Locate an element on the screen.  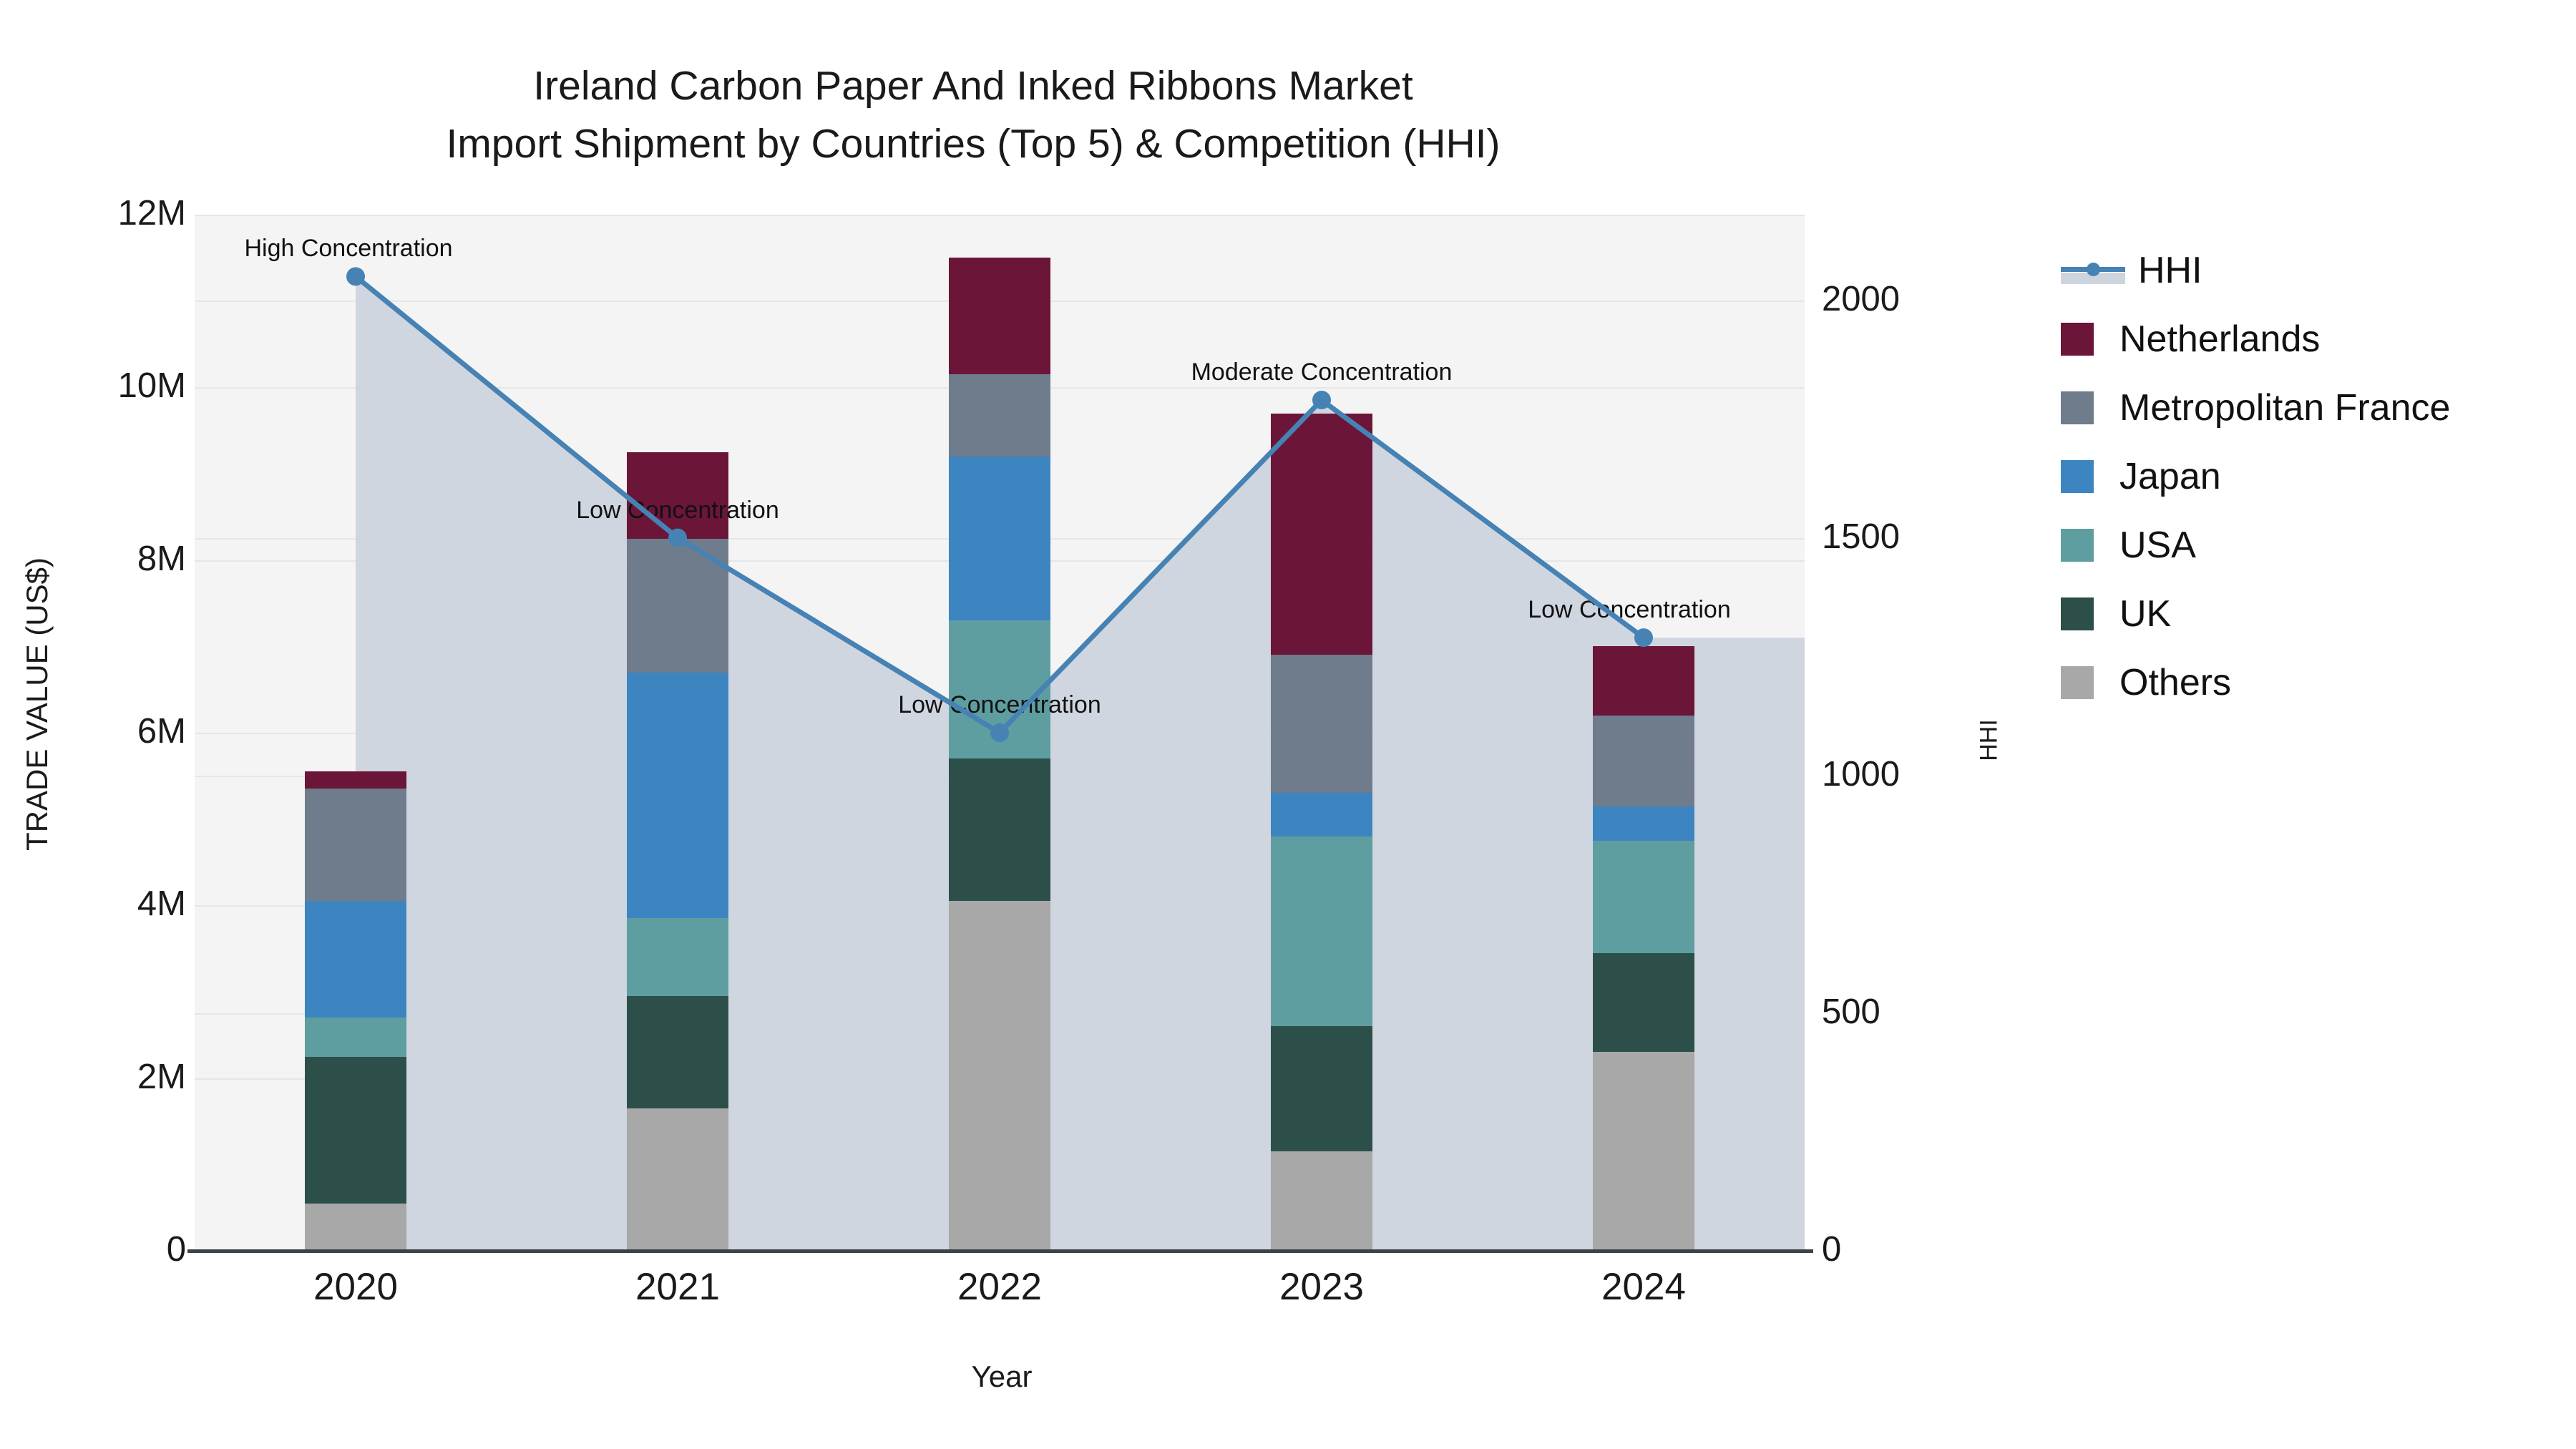
bar-segment-uk-2022 is located at coordinates (999, 830).